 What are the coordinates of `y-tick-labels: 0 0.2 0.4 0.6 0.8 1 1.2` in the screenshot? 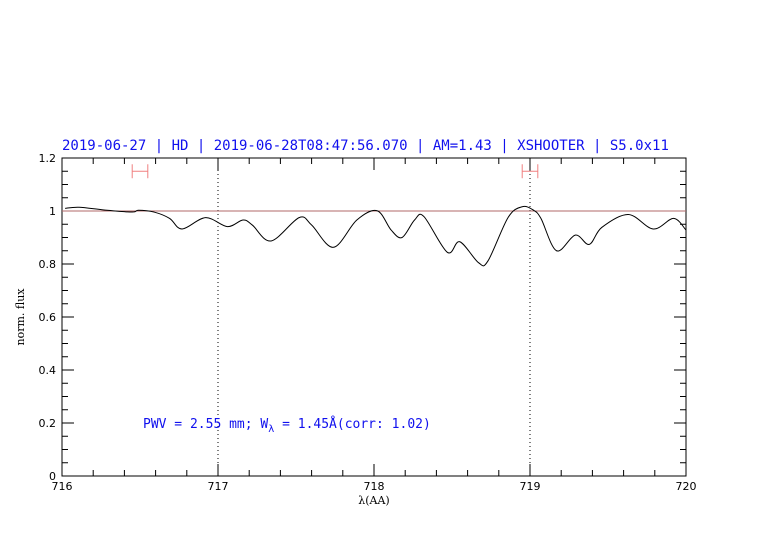 It's located at (48, 317).